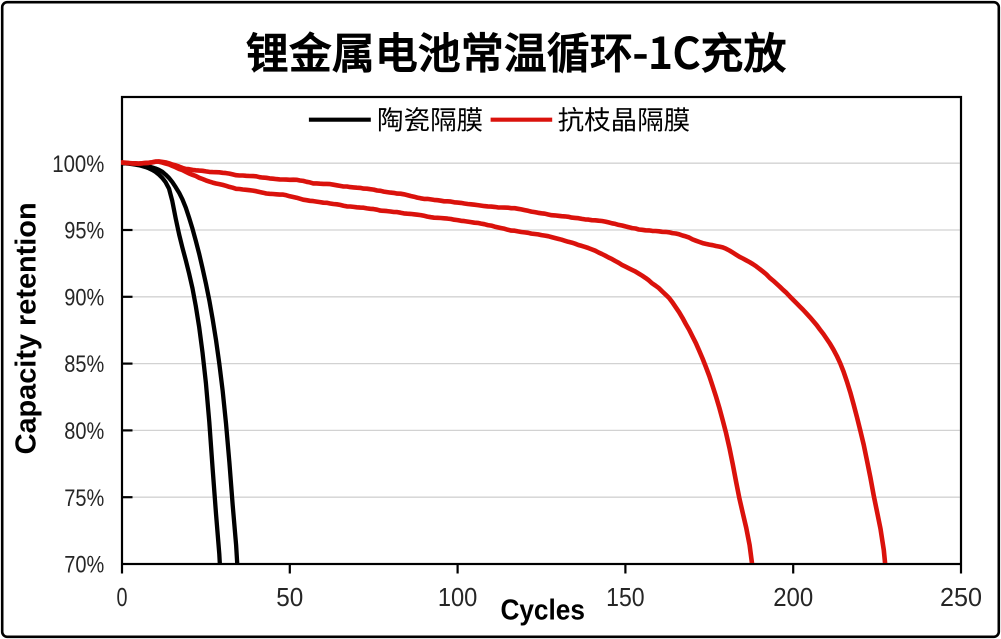 This screenshot has height=639, width=1001. I want to click on svg-text: 150, so click(625, 597).